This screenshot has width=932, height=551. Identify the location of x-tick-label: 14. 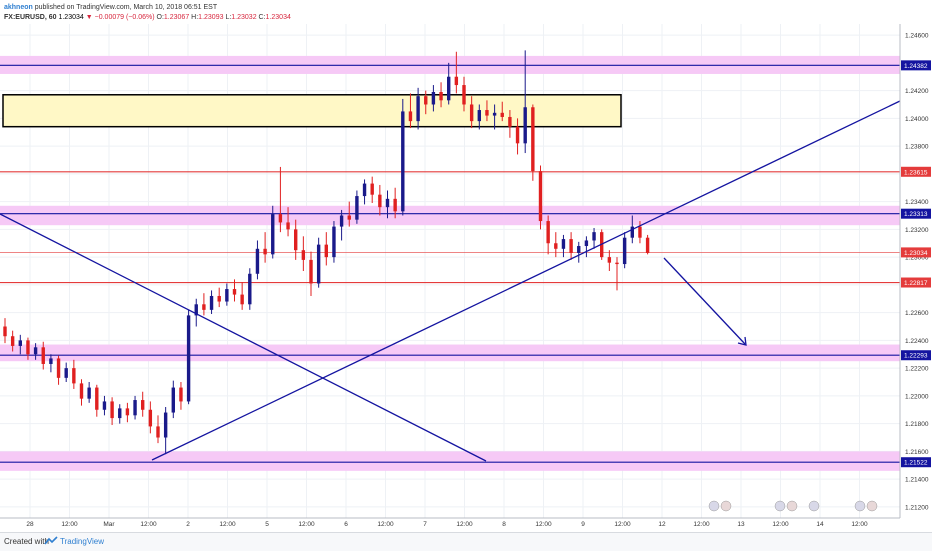
(820, 524).